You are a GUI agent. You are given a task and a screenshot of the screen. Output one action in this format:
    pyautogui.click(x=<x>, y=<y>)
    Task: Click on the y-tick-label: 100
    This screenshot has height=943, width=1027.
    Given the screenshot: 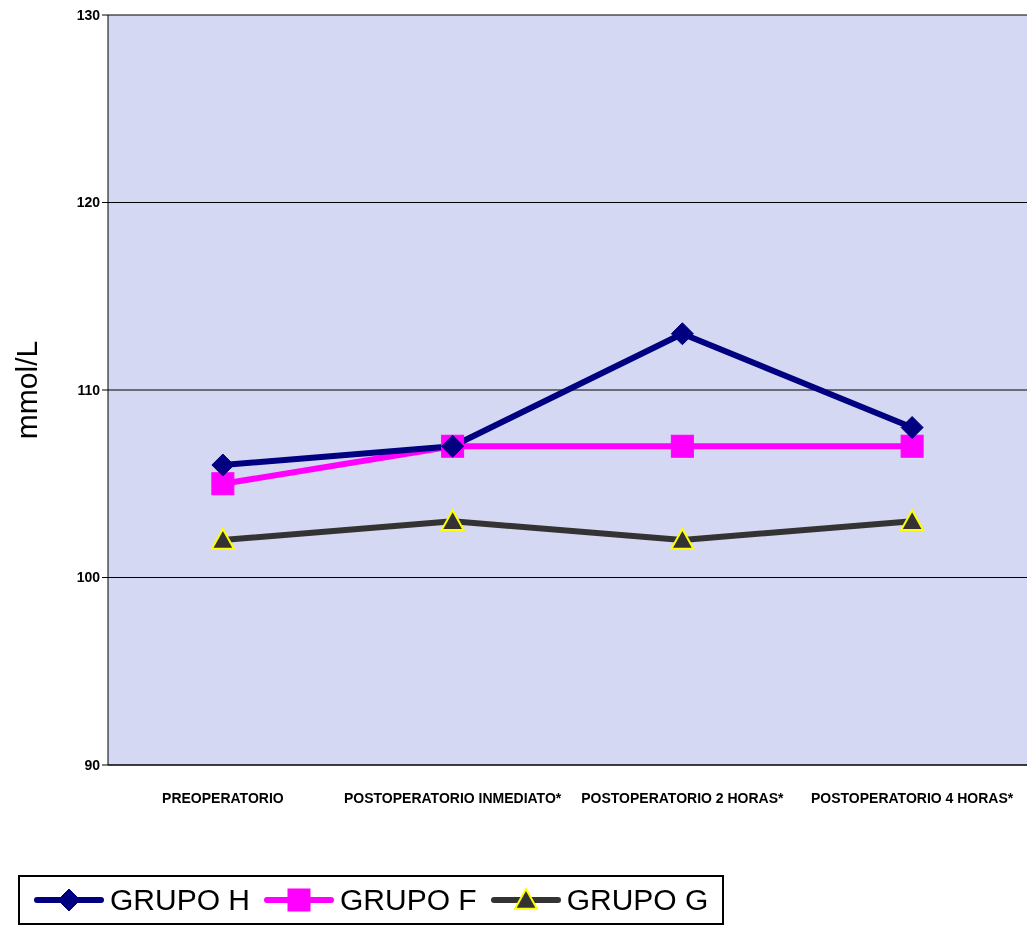 What is the action you would take?
    pyautogui.click(x=88, y=577)
    